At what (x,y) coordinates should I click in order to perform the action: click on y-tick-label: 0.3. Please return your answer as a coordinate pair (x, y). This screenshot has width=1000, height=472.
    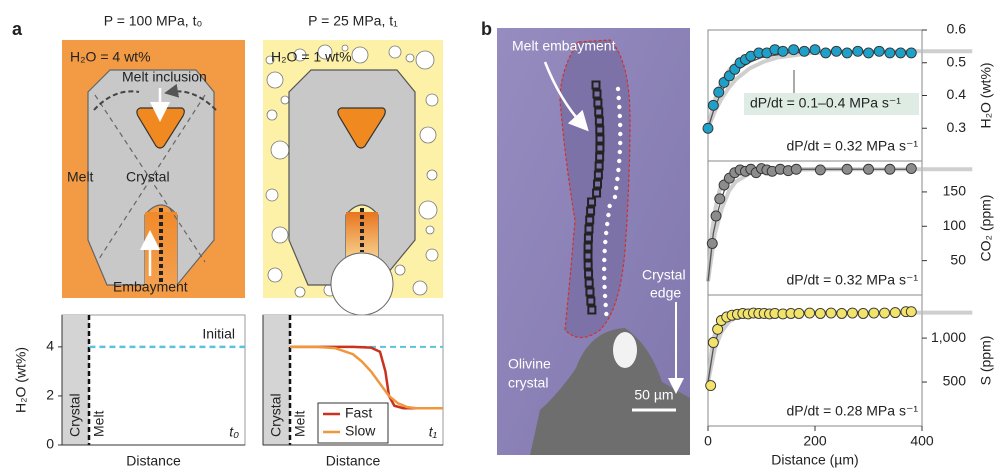
    Looking at the image, I should click on (957, 127).